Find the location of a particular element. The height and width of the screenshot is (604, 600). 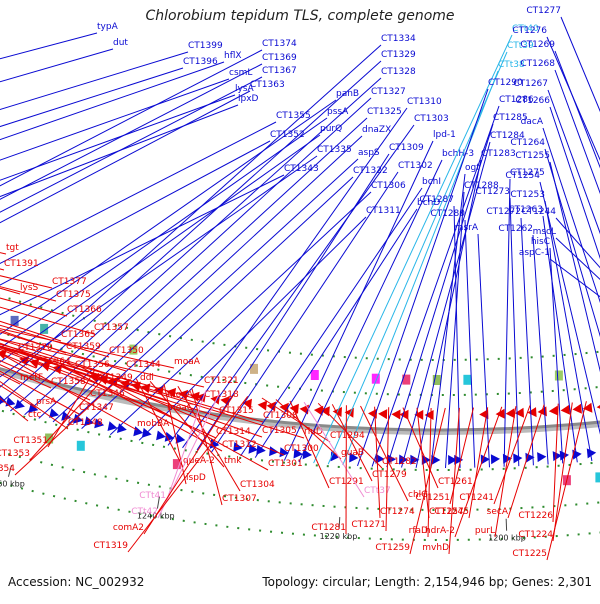

gene-label: hflX is located at coordinates (233, 56).